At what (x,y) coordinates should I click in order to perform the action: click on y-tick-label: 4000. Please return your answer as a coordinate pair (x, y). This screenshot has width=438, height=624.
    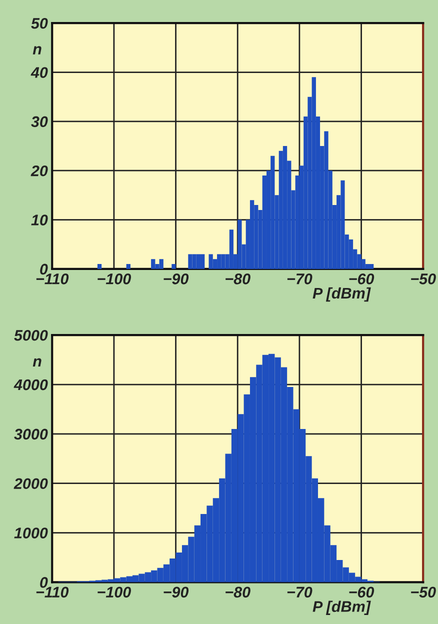
    Looking at the image, I should click on (31, 384).